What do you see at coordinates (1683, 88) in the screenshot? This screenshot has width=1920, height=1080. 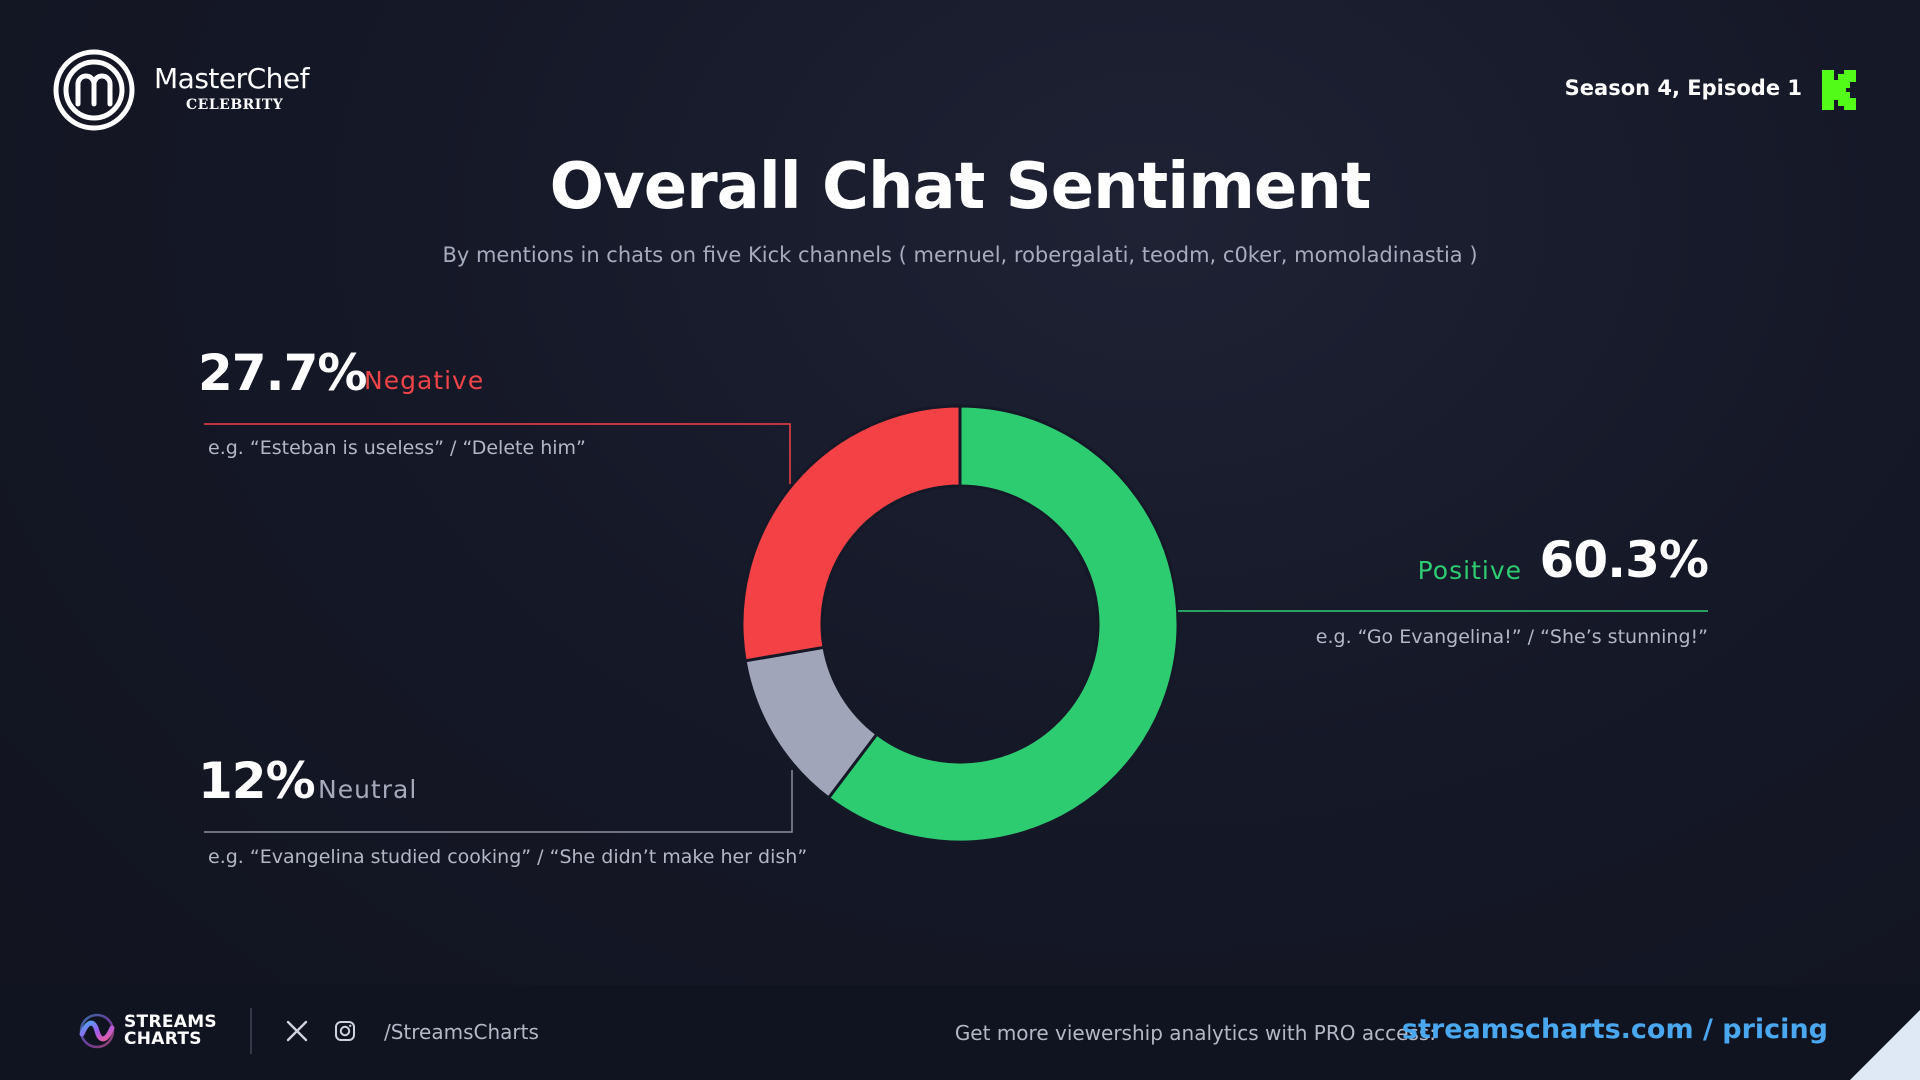 I see `episode-label: Season 4, Episode 1` at bounding box center [1683, 88].